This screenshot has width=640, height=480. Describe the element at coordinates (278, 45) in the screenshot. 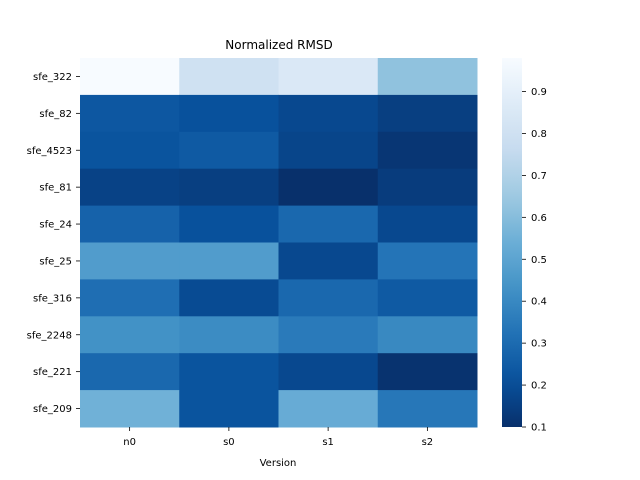

I see `chart-title: Normalized RMSD` at that location.